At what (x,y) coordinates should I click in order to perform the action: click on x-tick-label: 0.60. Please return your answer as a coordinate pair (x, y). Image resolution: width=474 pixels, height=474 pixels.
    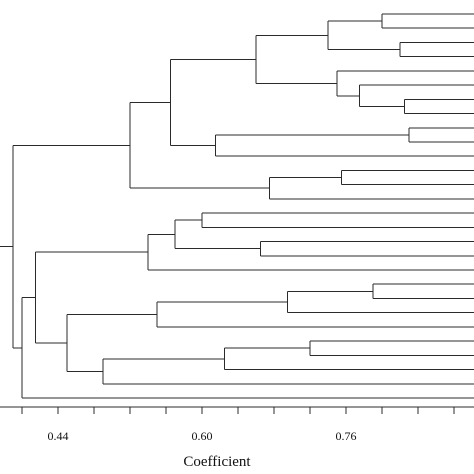
    Looking at the image, I should click on (202, 436).